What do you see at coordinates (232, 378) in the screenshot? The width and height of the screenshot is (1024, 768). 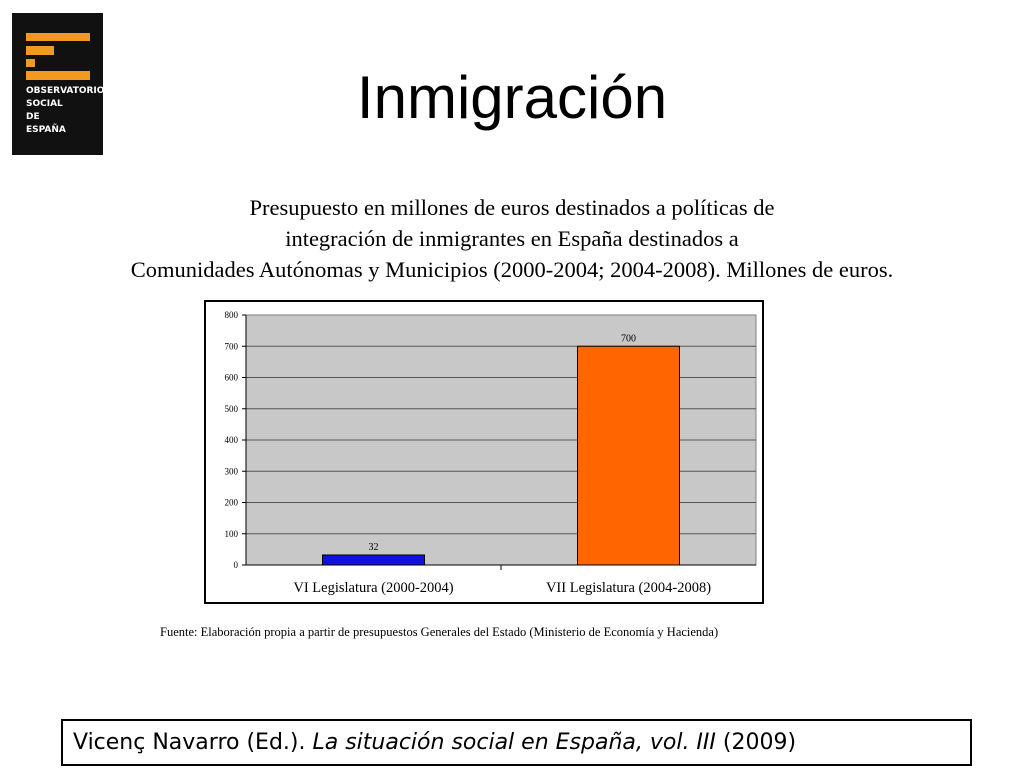 I see `y-tick-label-600: 600` at bounding box center [232, 378].